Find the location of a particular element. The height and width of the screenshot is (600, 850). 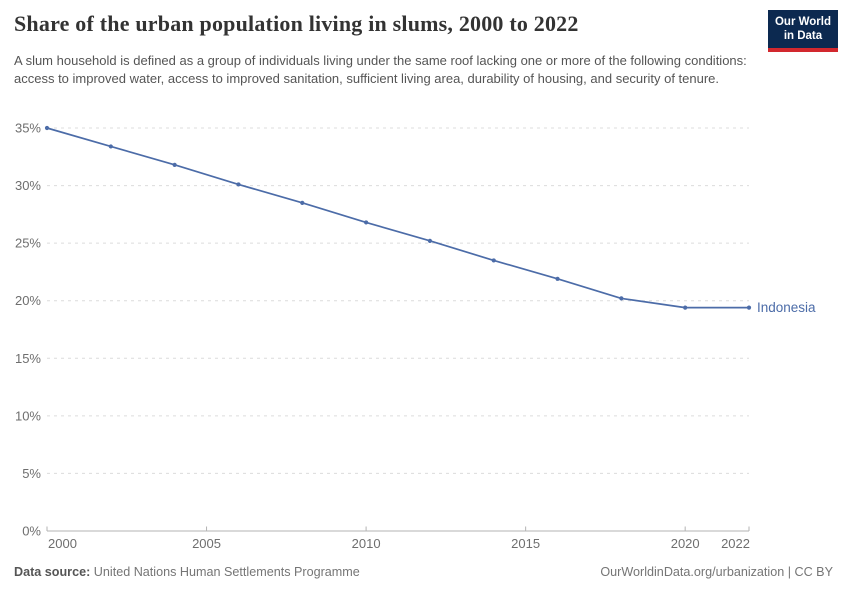

credit-link: OurWorldinData.org/urbanization | CC BY is located at coordinates (716, 572).